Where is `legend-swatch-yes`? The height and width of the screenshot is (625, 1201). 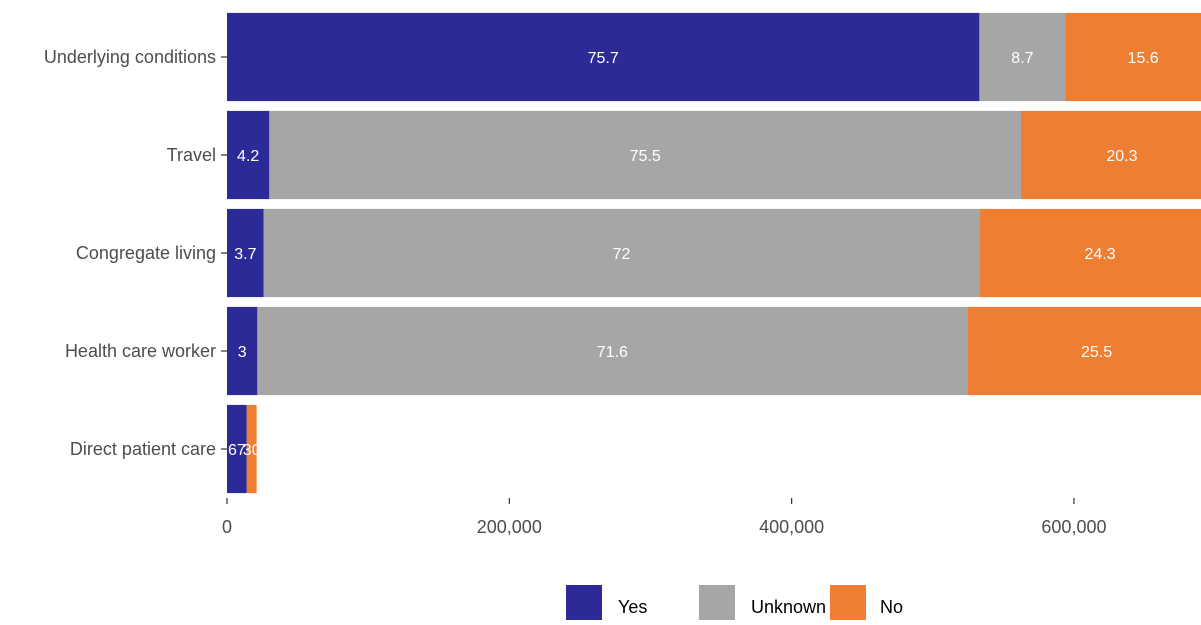 legend-swatch-yes is located at coordinates (584, 602).